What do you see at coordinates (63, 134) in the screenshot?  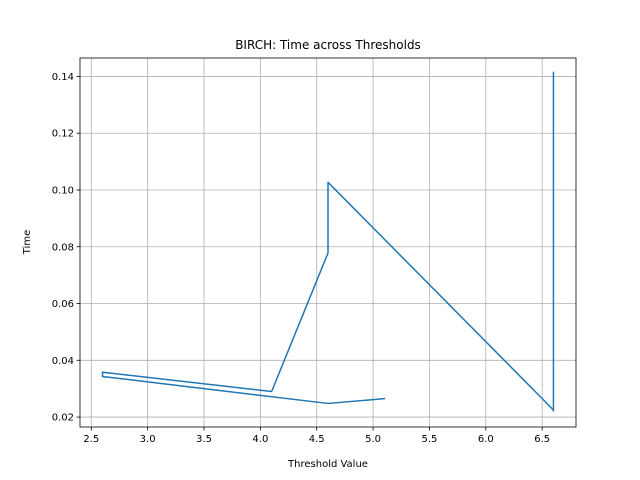 I see `y-tick-label: 0.12` at bounding box center [63, 134].